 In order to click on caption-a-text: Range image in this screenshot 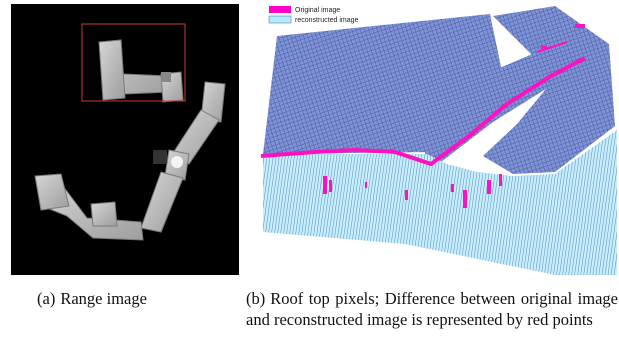, I will do `click(103, 298)`.